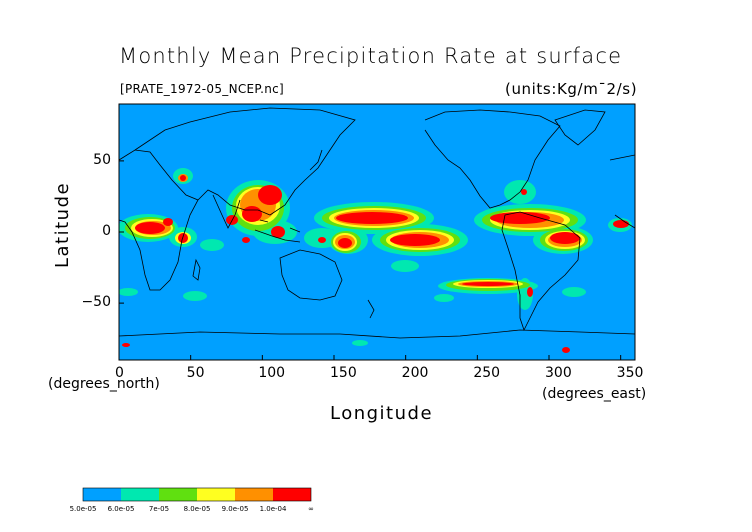 This screenshot has width=752, height=532. Describe the element at coordinates (382, 413) in the screenshot. I see `x-axis-title: Longitude` at that location.